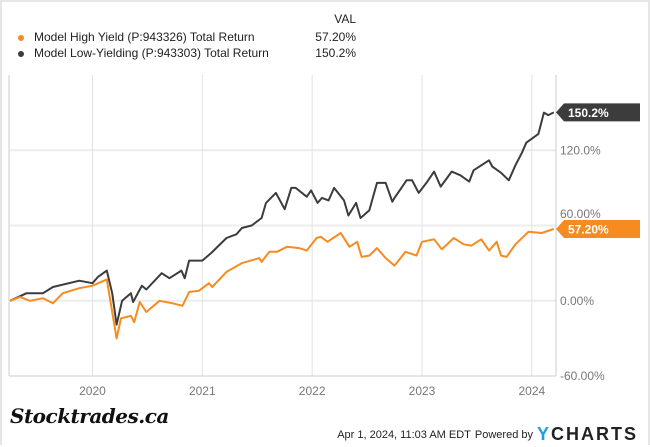  What do you see at coordinates (582, 376) in the screenshot?
I see `y-tick-label: -60.00%` at bounding box center [582, 376].